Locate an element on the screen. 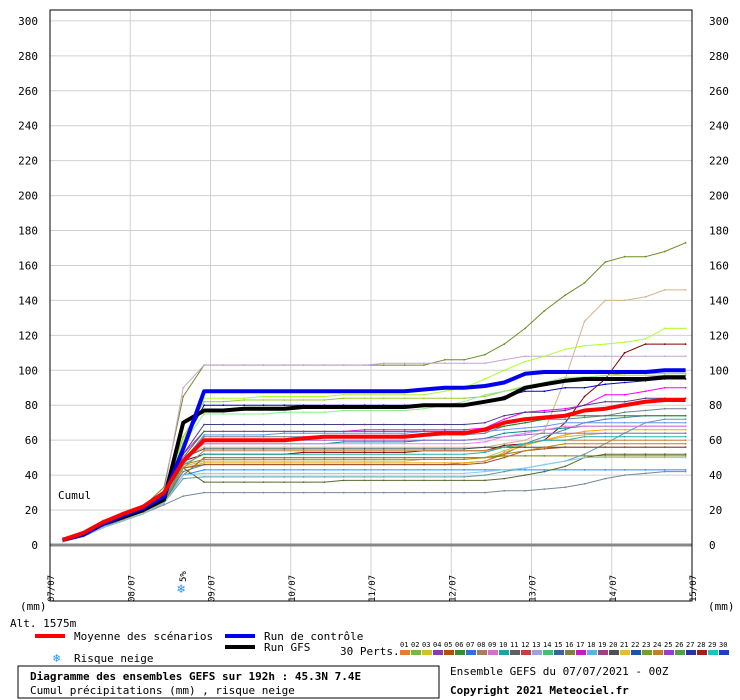 The height and width of the screenshot is (700, 740). run-info: Ensemble GEFS du 07/07/2021 - 00Z is located at coordinates (559, 671).